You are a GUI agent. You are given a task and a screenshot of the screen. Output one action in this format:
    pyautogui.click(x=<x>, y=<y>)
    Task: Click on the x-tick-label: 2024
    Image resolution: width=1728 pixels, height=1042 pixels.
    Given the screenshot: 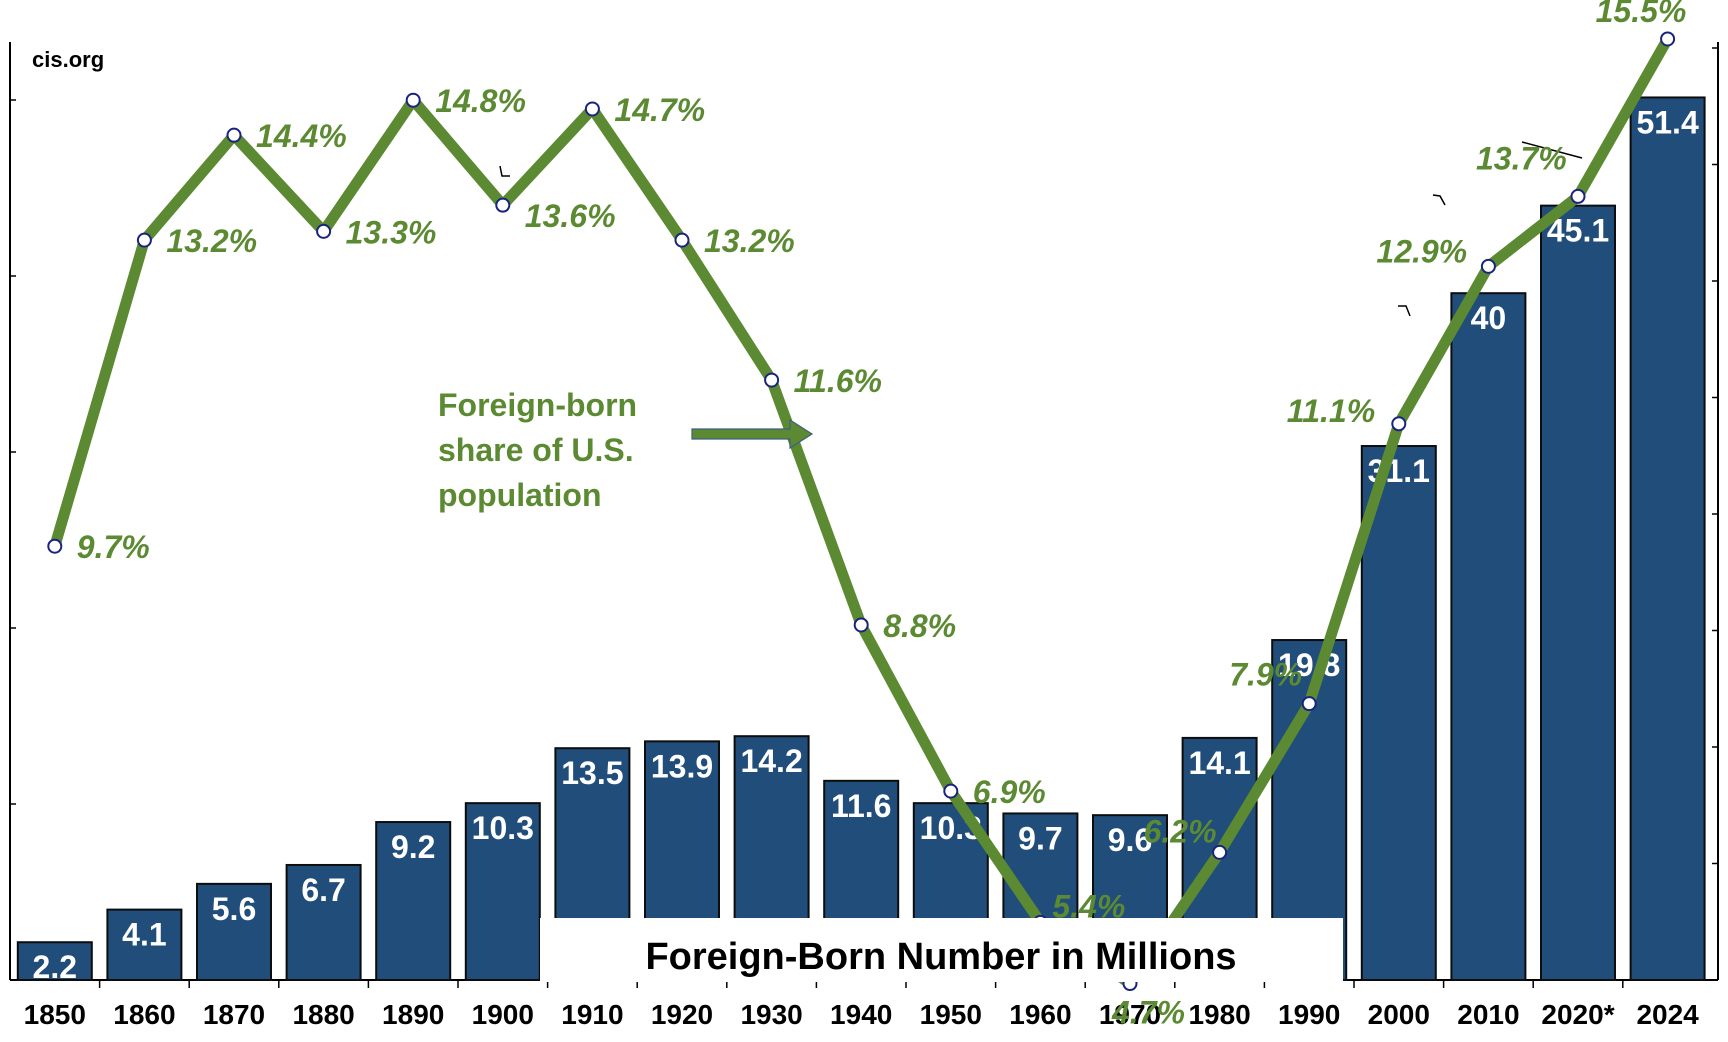 What is the action you would take?
    pyautogui.click(x=1667, y=1014)
    